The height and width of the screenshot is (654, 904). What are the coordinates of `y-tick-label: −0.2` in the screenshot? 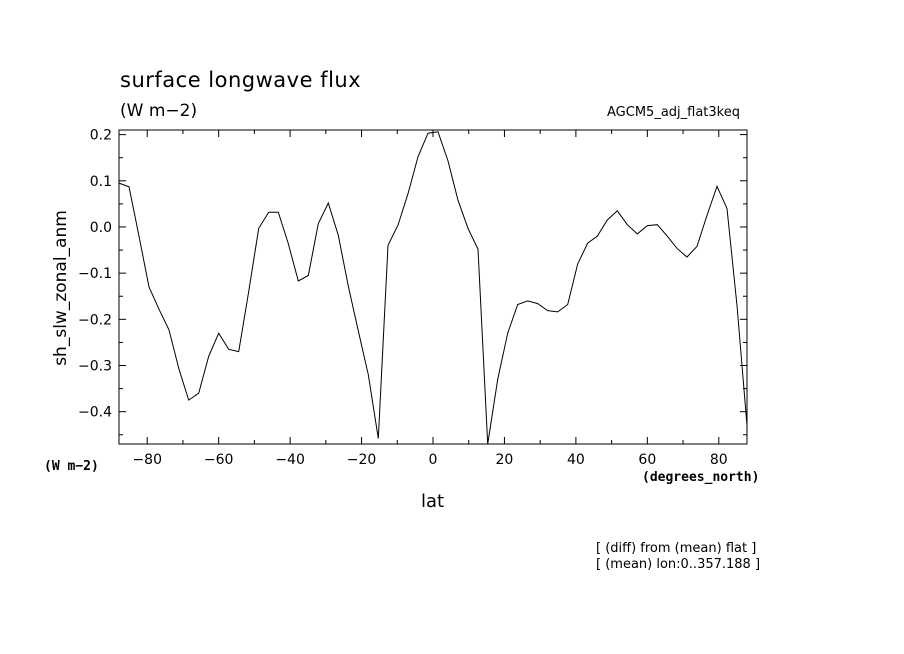 It's located at (95, 320).